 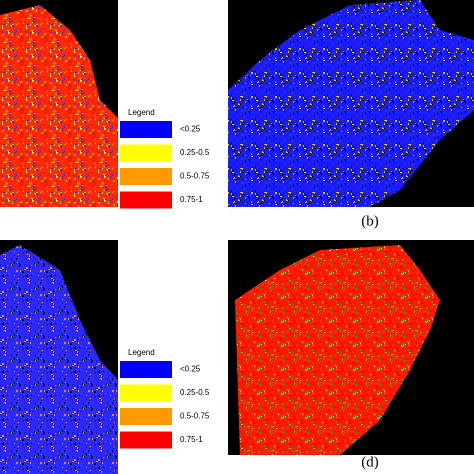 What do you see at coordinates (59, 359) in the screenshot?
I see `map-c` at bounding box center [59, 359].